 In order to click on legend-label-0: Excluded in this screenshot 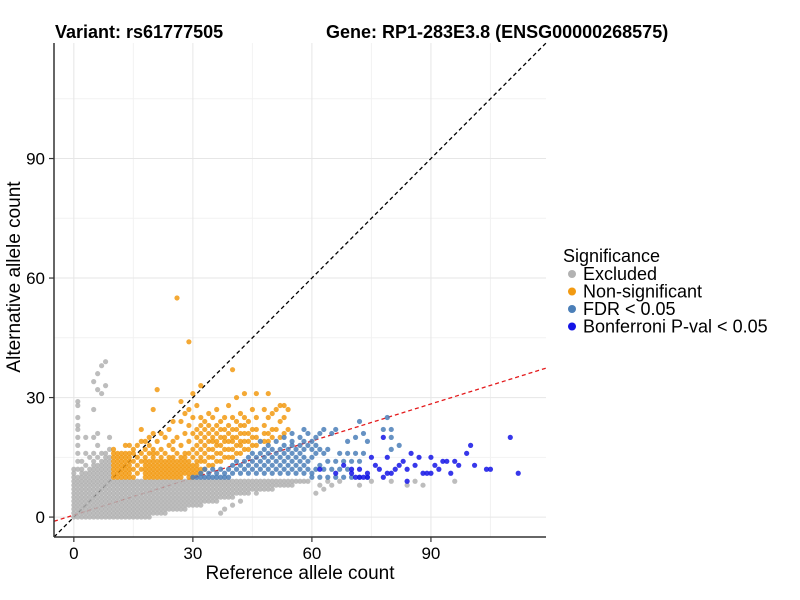, I will do `click(620, 274)`.